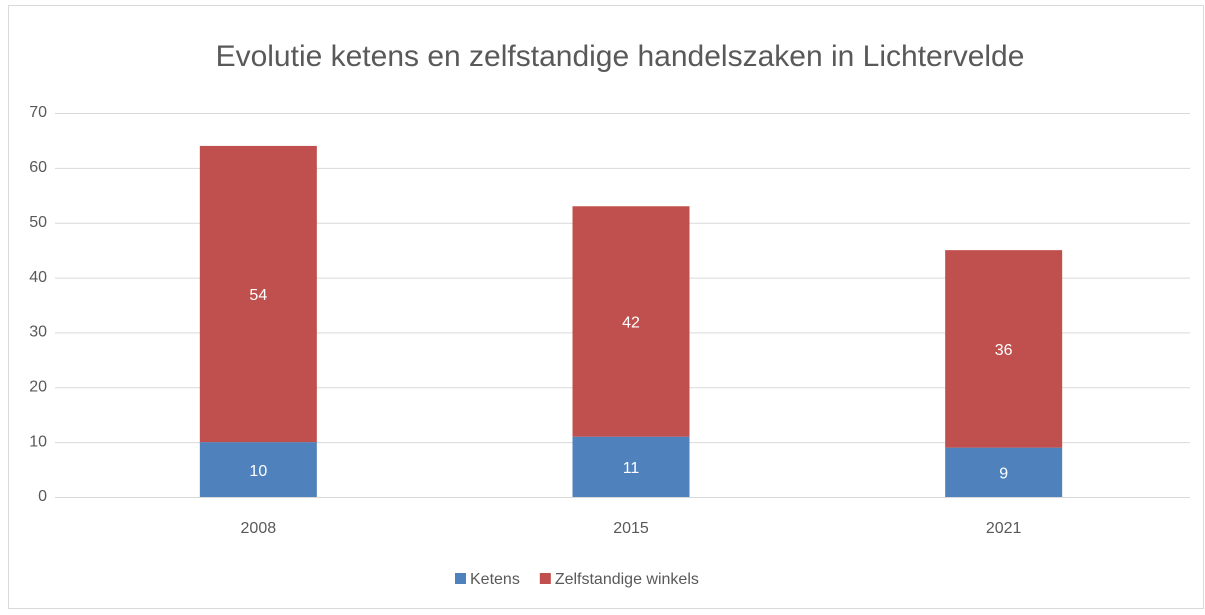 Image resolution: width=1205 pixels, height=615 pixels. I want to click on legend-label: Ketens, so click(495, 579).